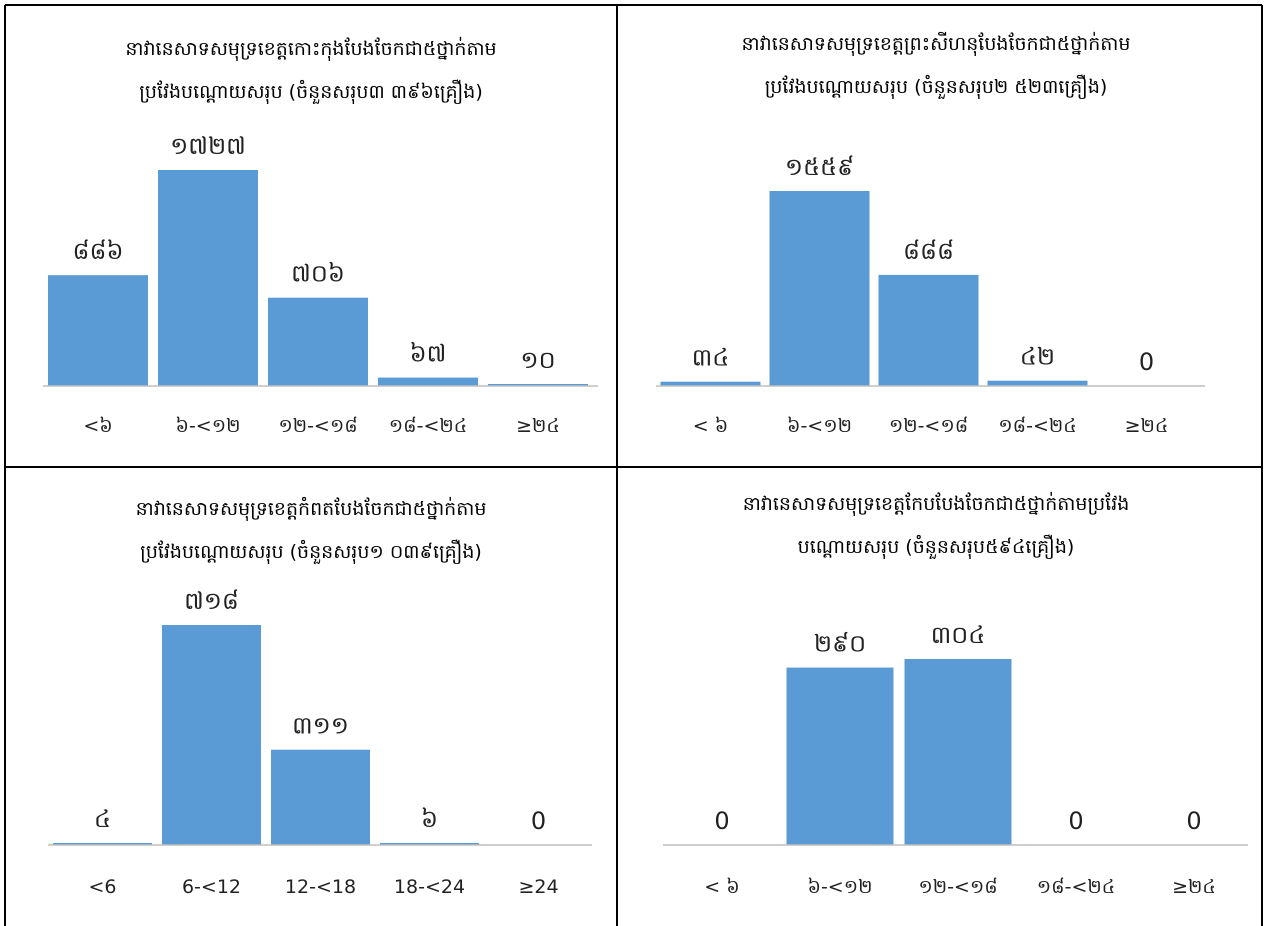 Image resolution: width=1267 pixels, height=926 pixels. What do you see at coordinates (537, 360) in the screenshot?
I see `data-label: ១០` at bounding box center [537, 360].